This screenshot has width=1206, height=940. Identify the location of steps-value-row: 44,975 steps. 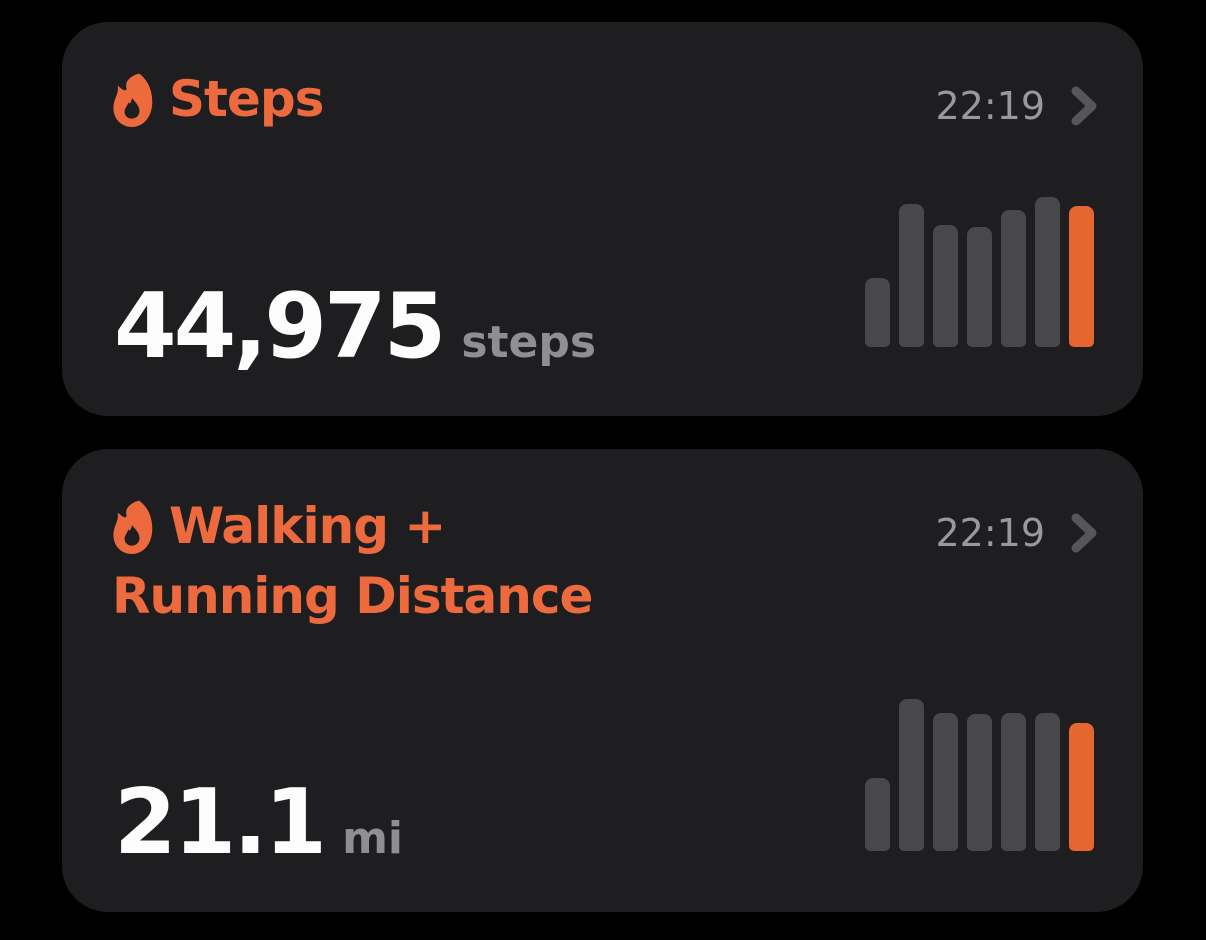
(355, 327).